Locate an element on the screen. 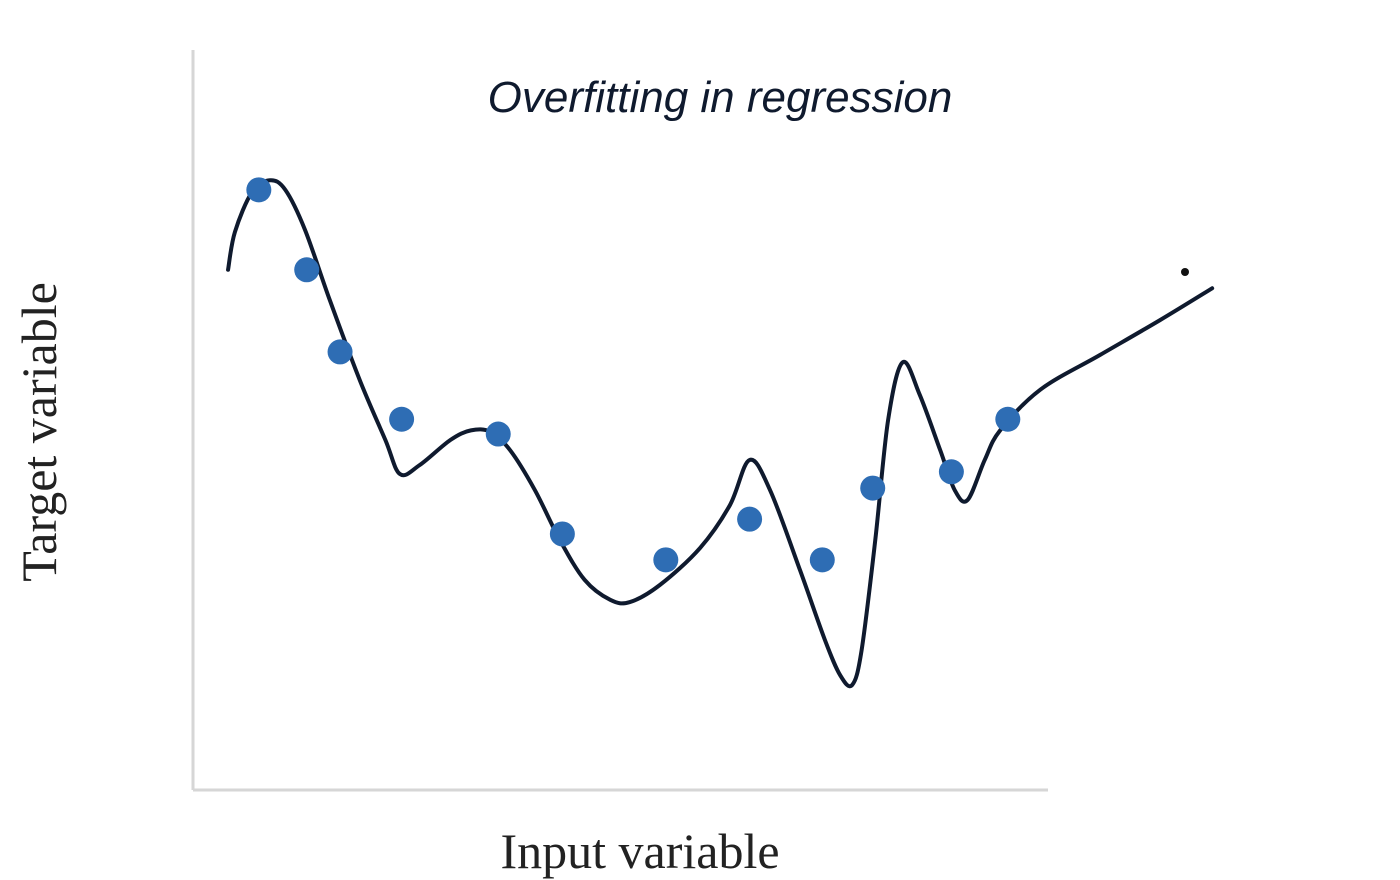 The height and width of the screenshot is (880, 1400). chart-title: Overfitting in regression is located at coordinates (720, 97).